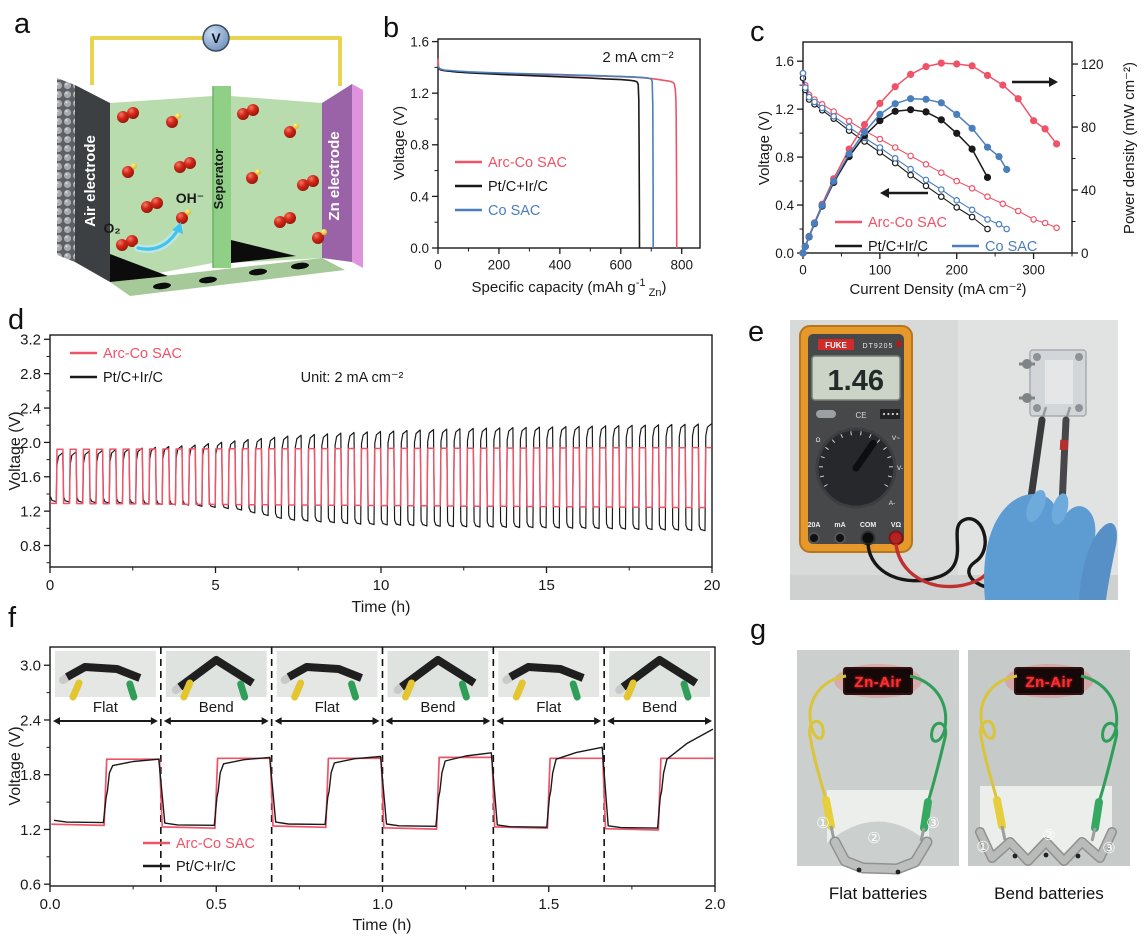 This screenshot has width=1145, height=940. Describe the element at coordinates (215, 585) in the screenshot. I see `svg-text: 5` at that location.